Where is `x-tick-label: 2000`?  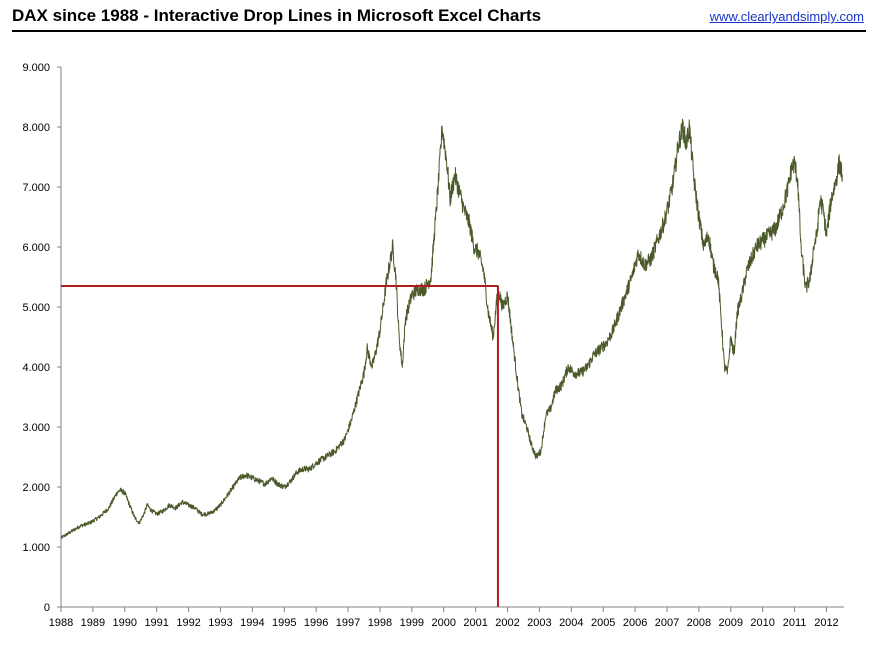
x-tick-label: 2000 is located at coordinates (443, 623).